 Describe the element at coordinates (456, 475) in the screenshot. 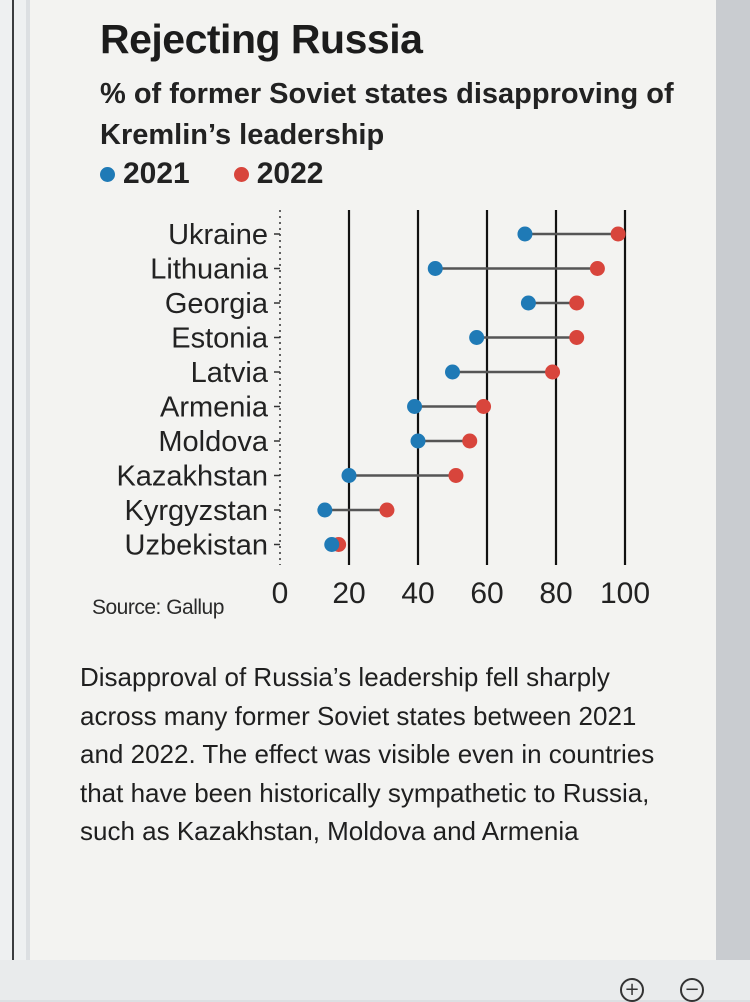

I see `dot-2022-kazakhstan` at that location.